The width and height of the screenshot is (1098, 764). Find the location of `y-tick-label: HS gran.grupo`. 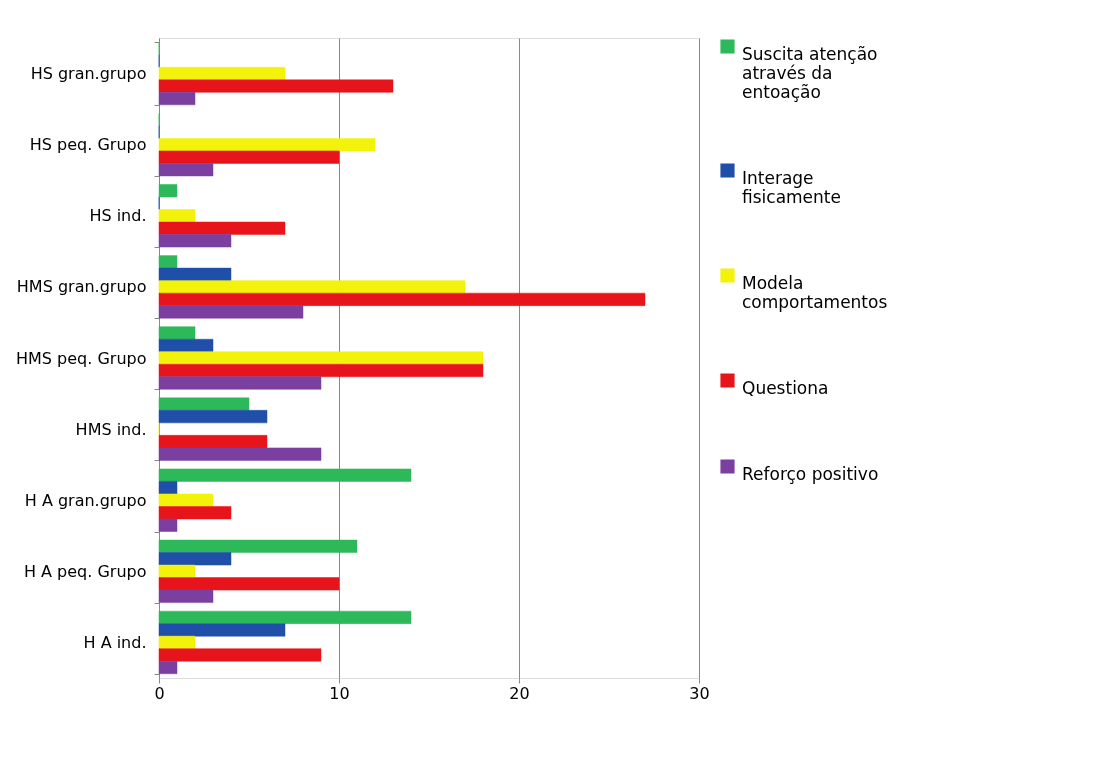

y-tick-label: HS gran.grupo is located at coordinates (88, 74).